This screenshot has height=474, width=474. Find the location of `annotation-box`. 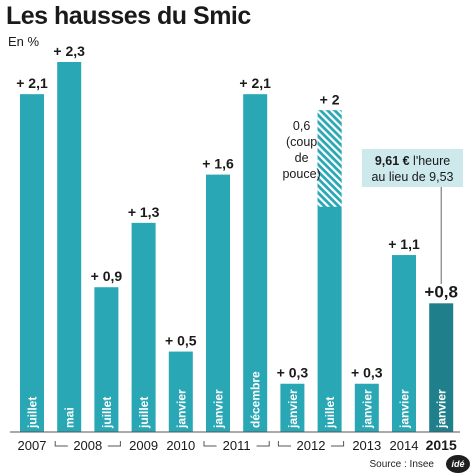

annotation-box is located at coordinates (412, 168).